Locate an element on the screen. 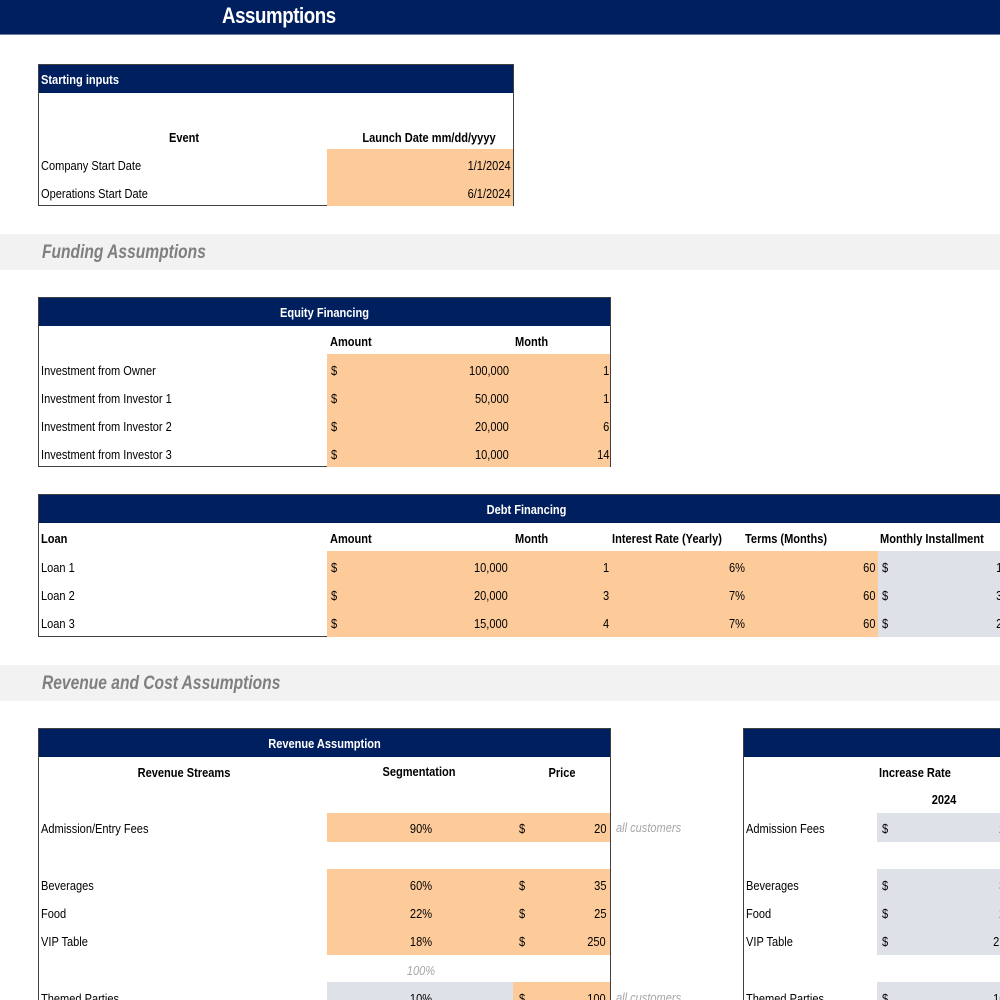 This screenshot has height=1000, width=1000. operations-start-date-input: 6/1/2024 is located at coordinates (489, 193).